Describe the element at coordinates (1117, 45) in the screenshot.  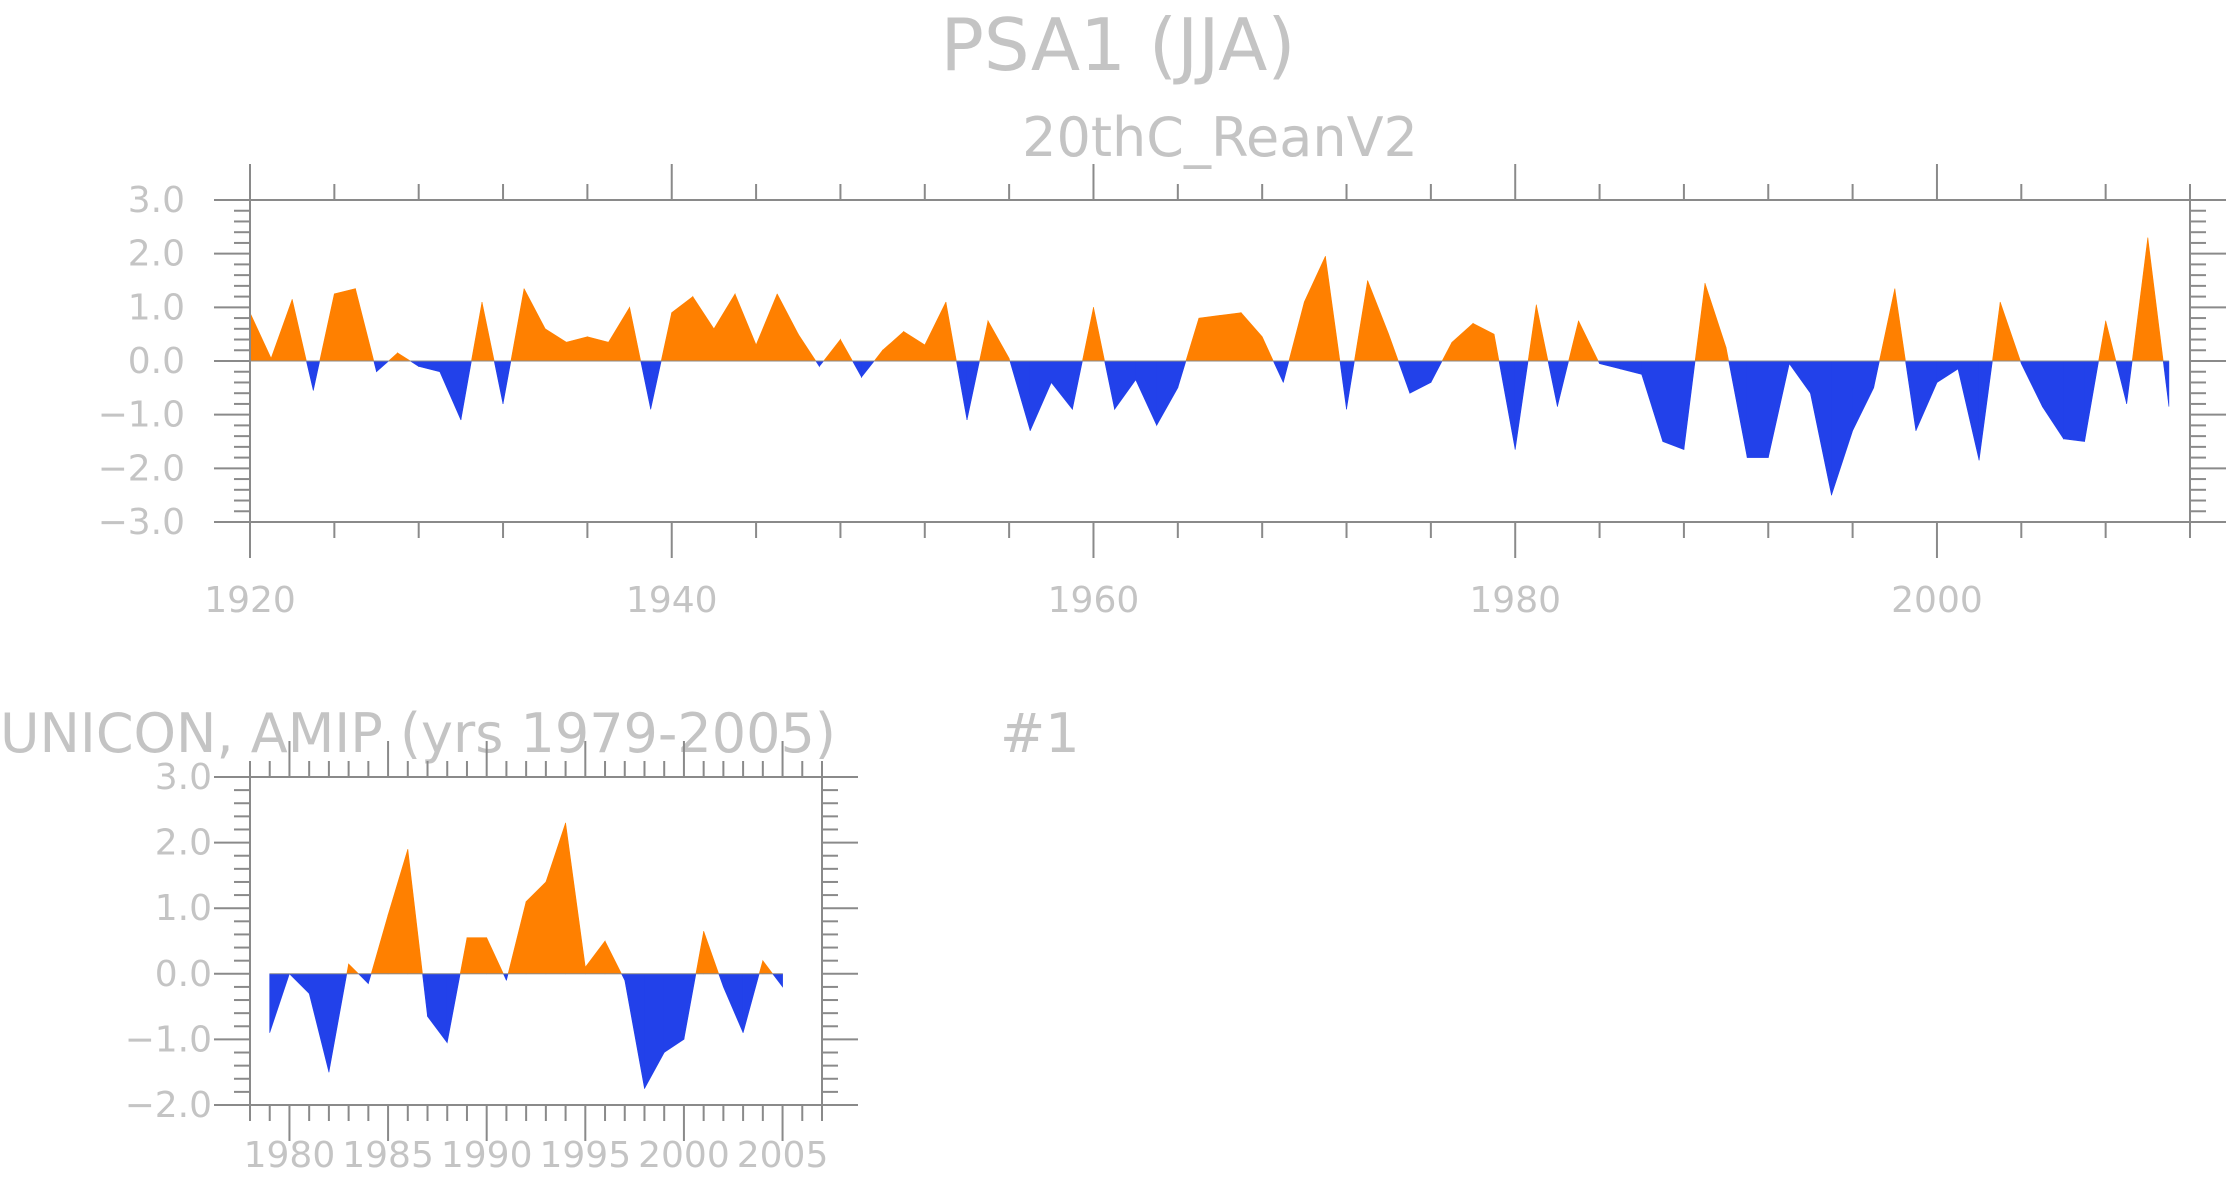
I see `figure-title: PSA1 (JJA)` at that location.